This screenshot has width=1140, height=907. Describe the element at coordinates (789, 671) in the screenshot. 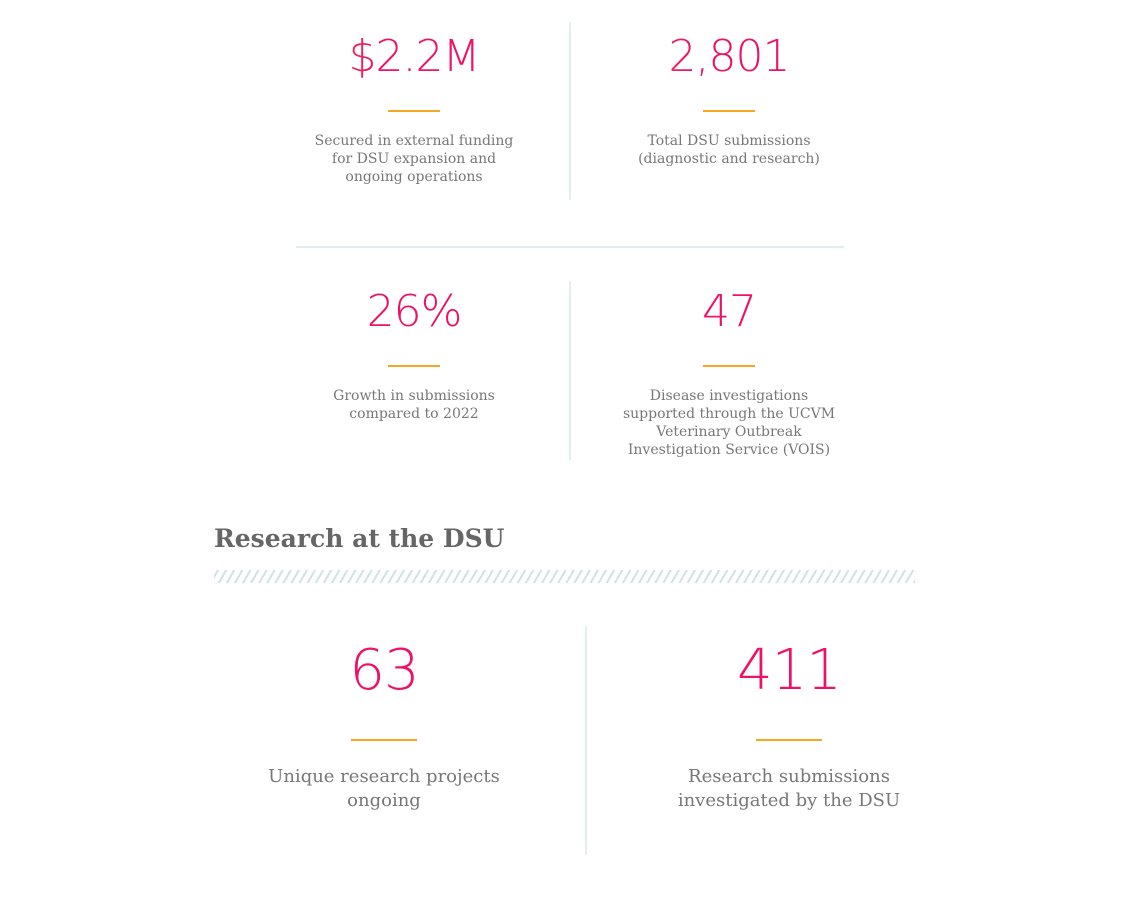

I see `stat-value: 411` at that location.